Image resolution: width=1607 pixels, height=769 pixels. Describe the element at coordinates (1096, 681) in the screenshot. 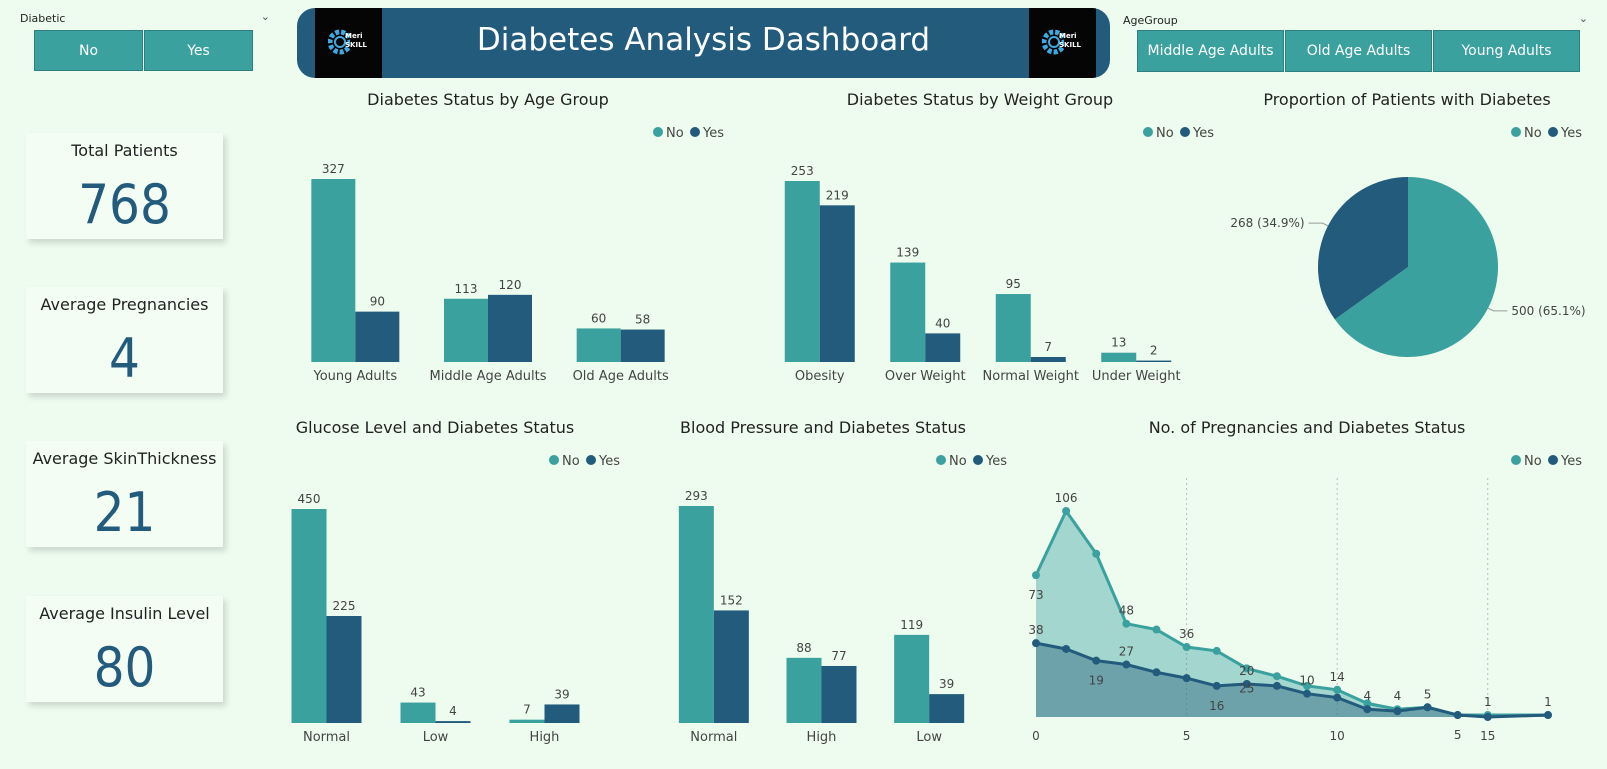

I see `data-label: 19` at that location.